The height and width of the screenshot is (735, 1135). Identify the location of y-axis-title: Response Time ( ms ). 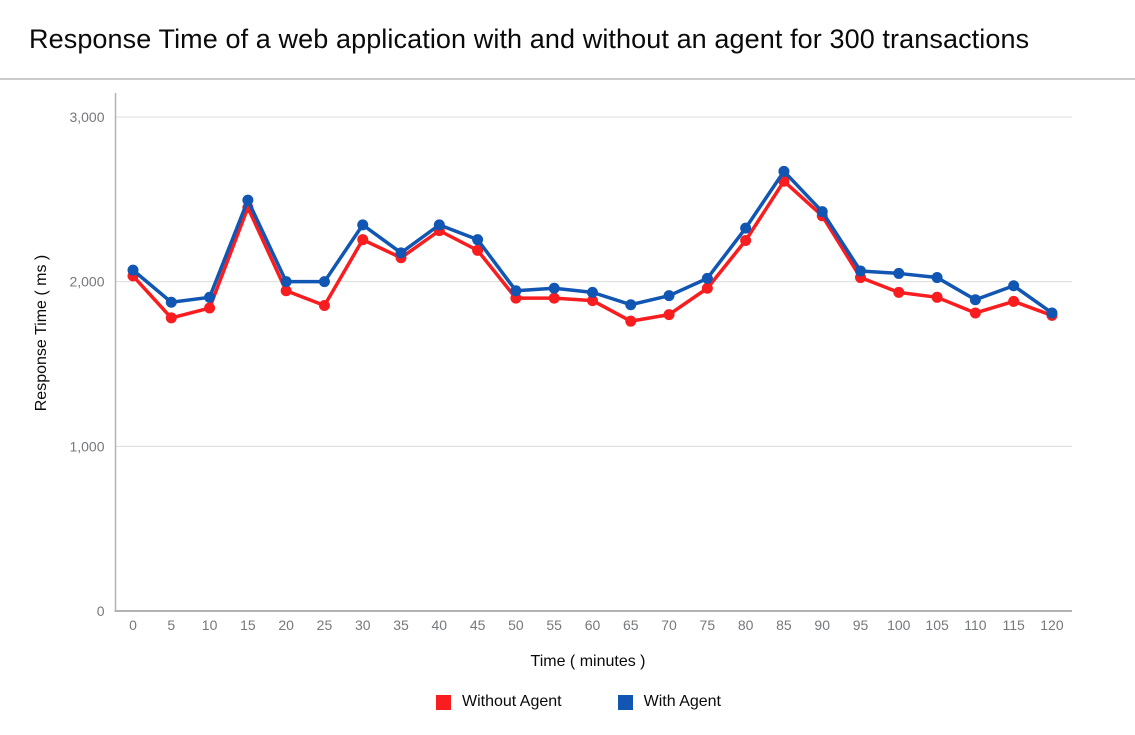
(41, 333).